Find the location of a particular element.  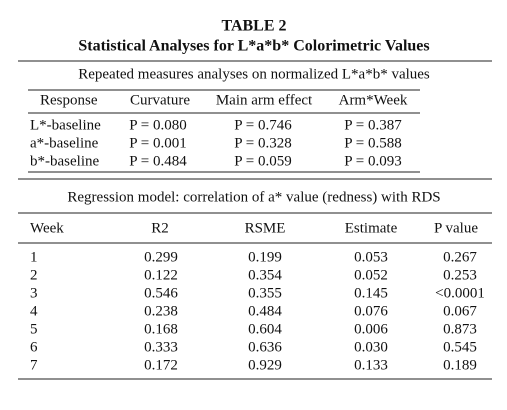

column-header: Main arm effect is located at coordinates (264, 100).